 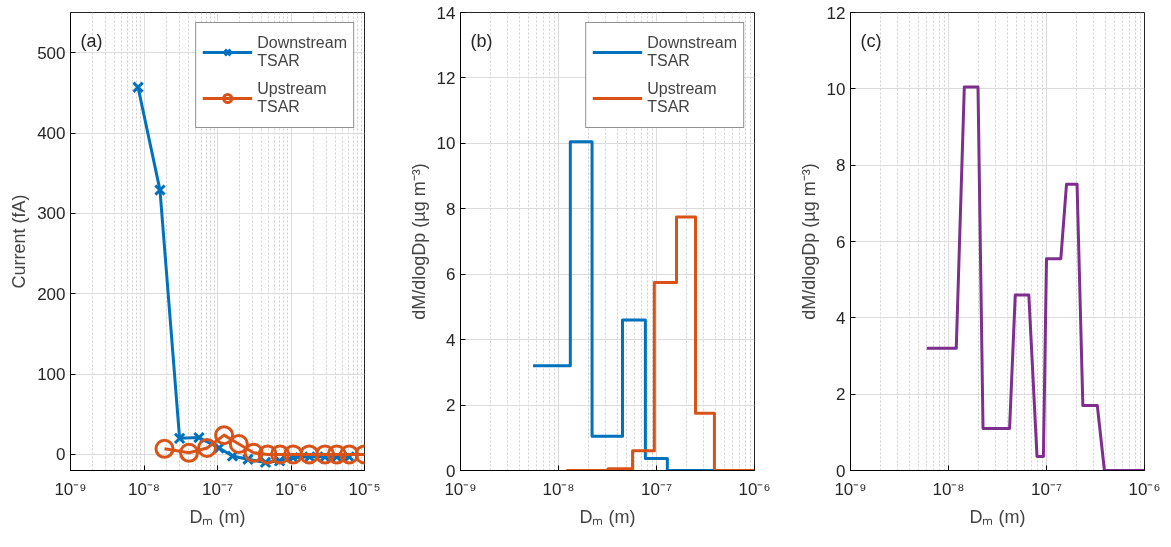 What do you see at coordinates (51, 214) in the screenshot?
I see `y-tick-label: 300` at bounding box center [51, 214].